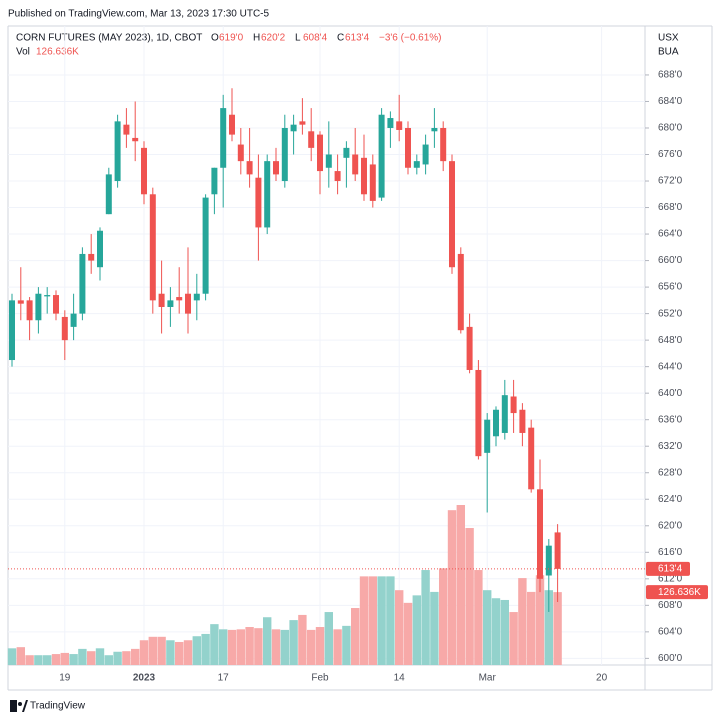 The width and height of the screenshot is (720, 722). What do you see at coordinates (215, 38) in the screenshot?
I see `ohlc-key: O` at bounding box center [215, 38].